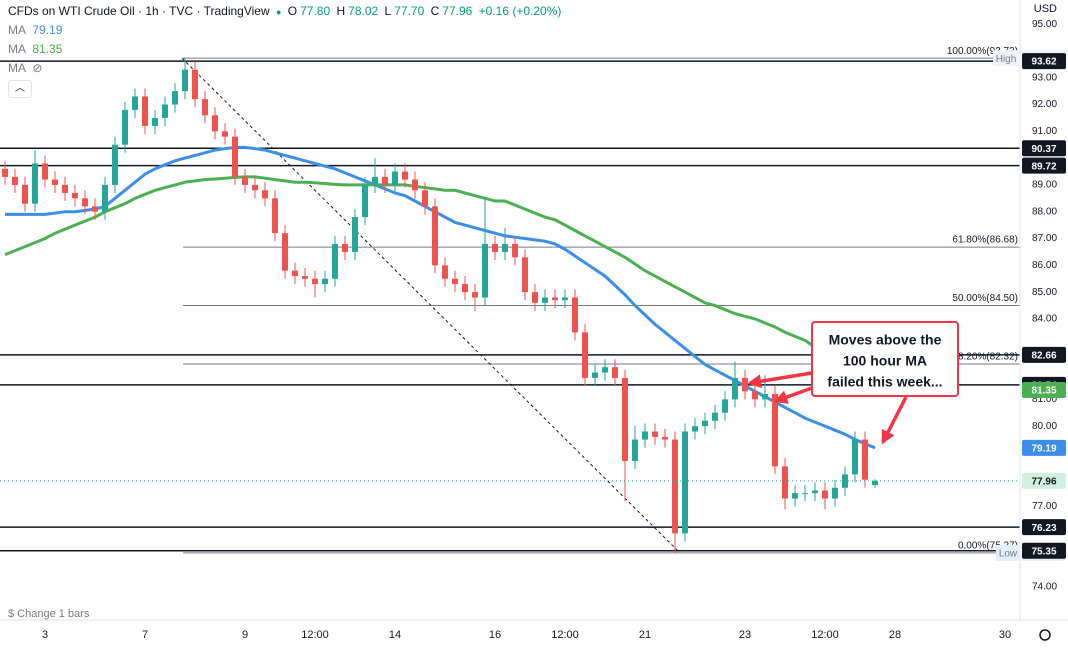 This screenshot has width=1068, height=652. What do you see at coordinates (1044, 131) in the screenshot?
I see `y-tick-label: 91.00` at bounding box center [1044, 131].